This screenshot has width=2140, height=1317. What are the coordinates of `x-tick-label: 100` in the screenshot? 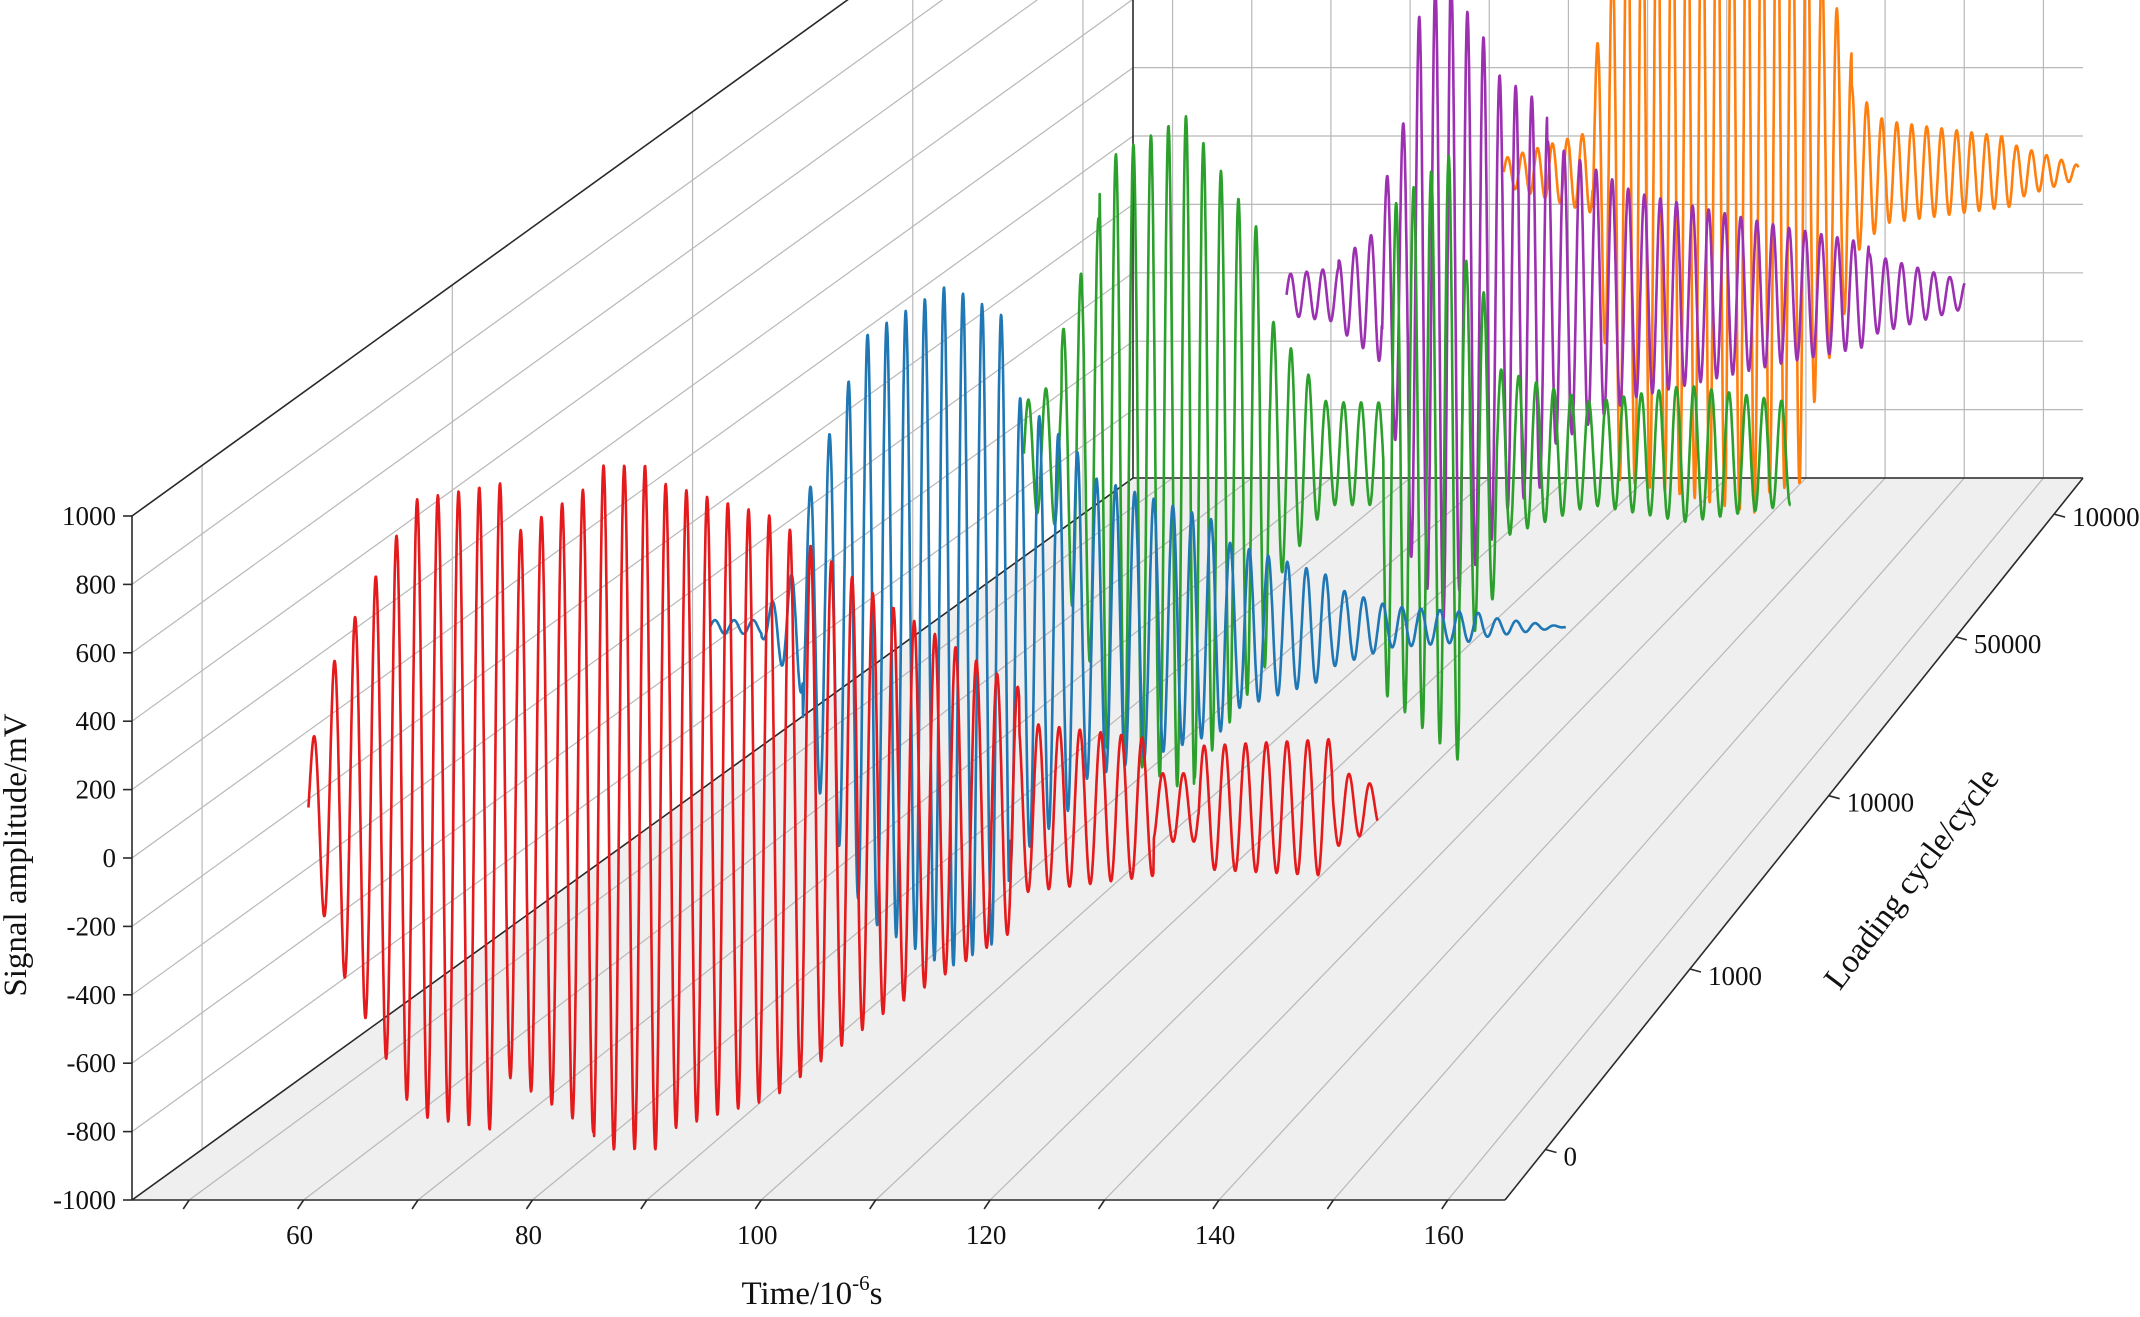 It's located at (757, 1235).